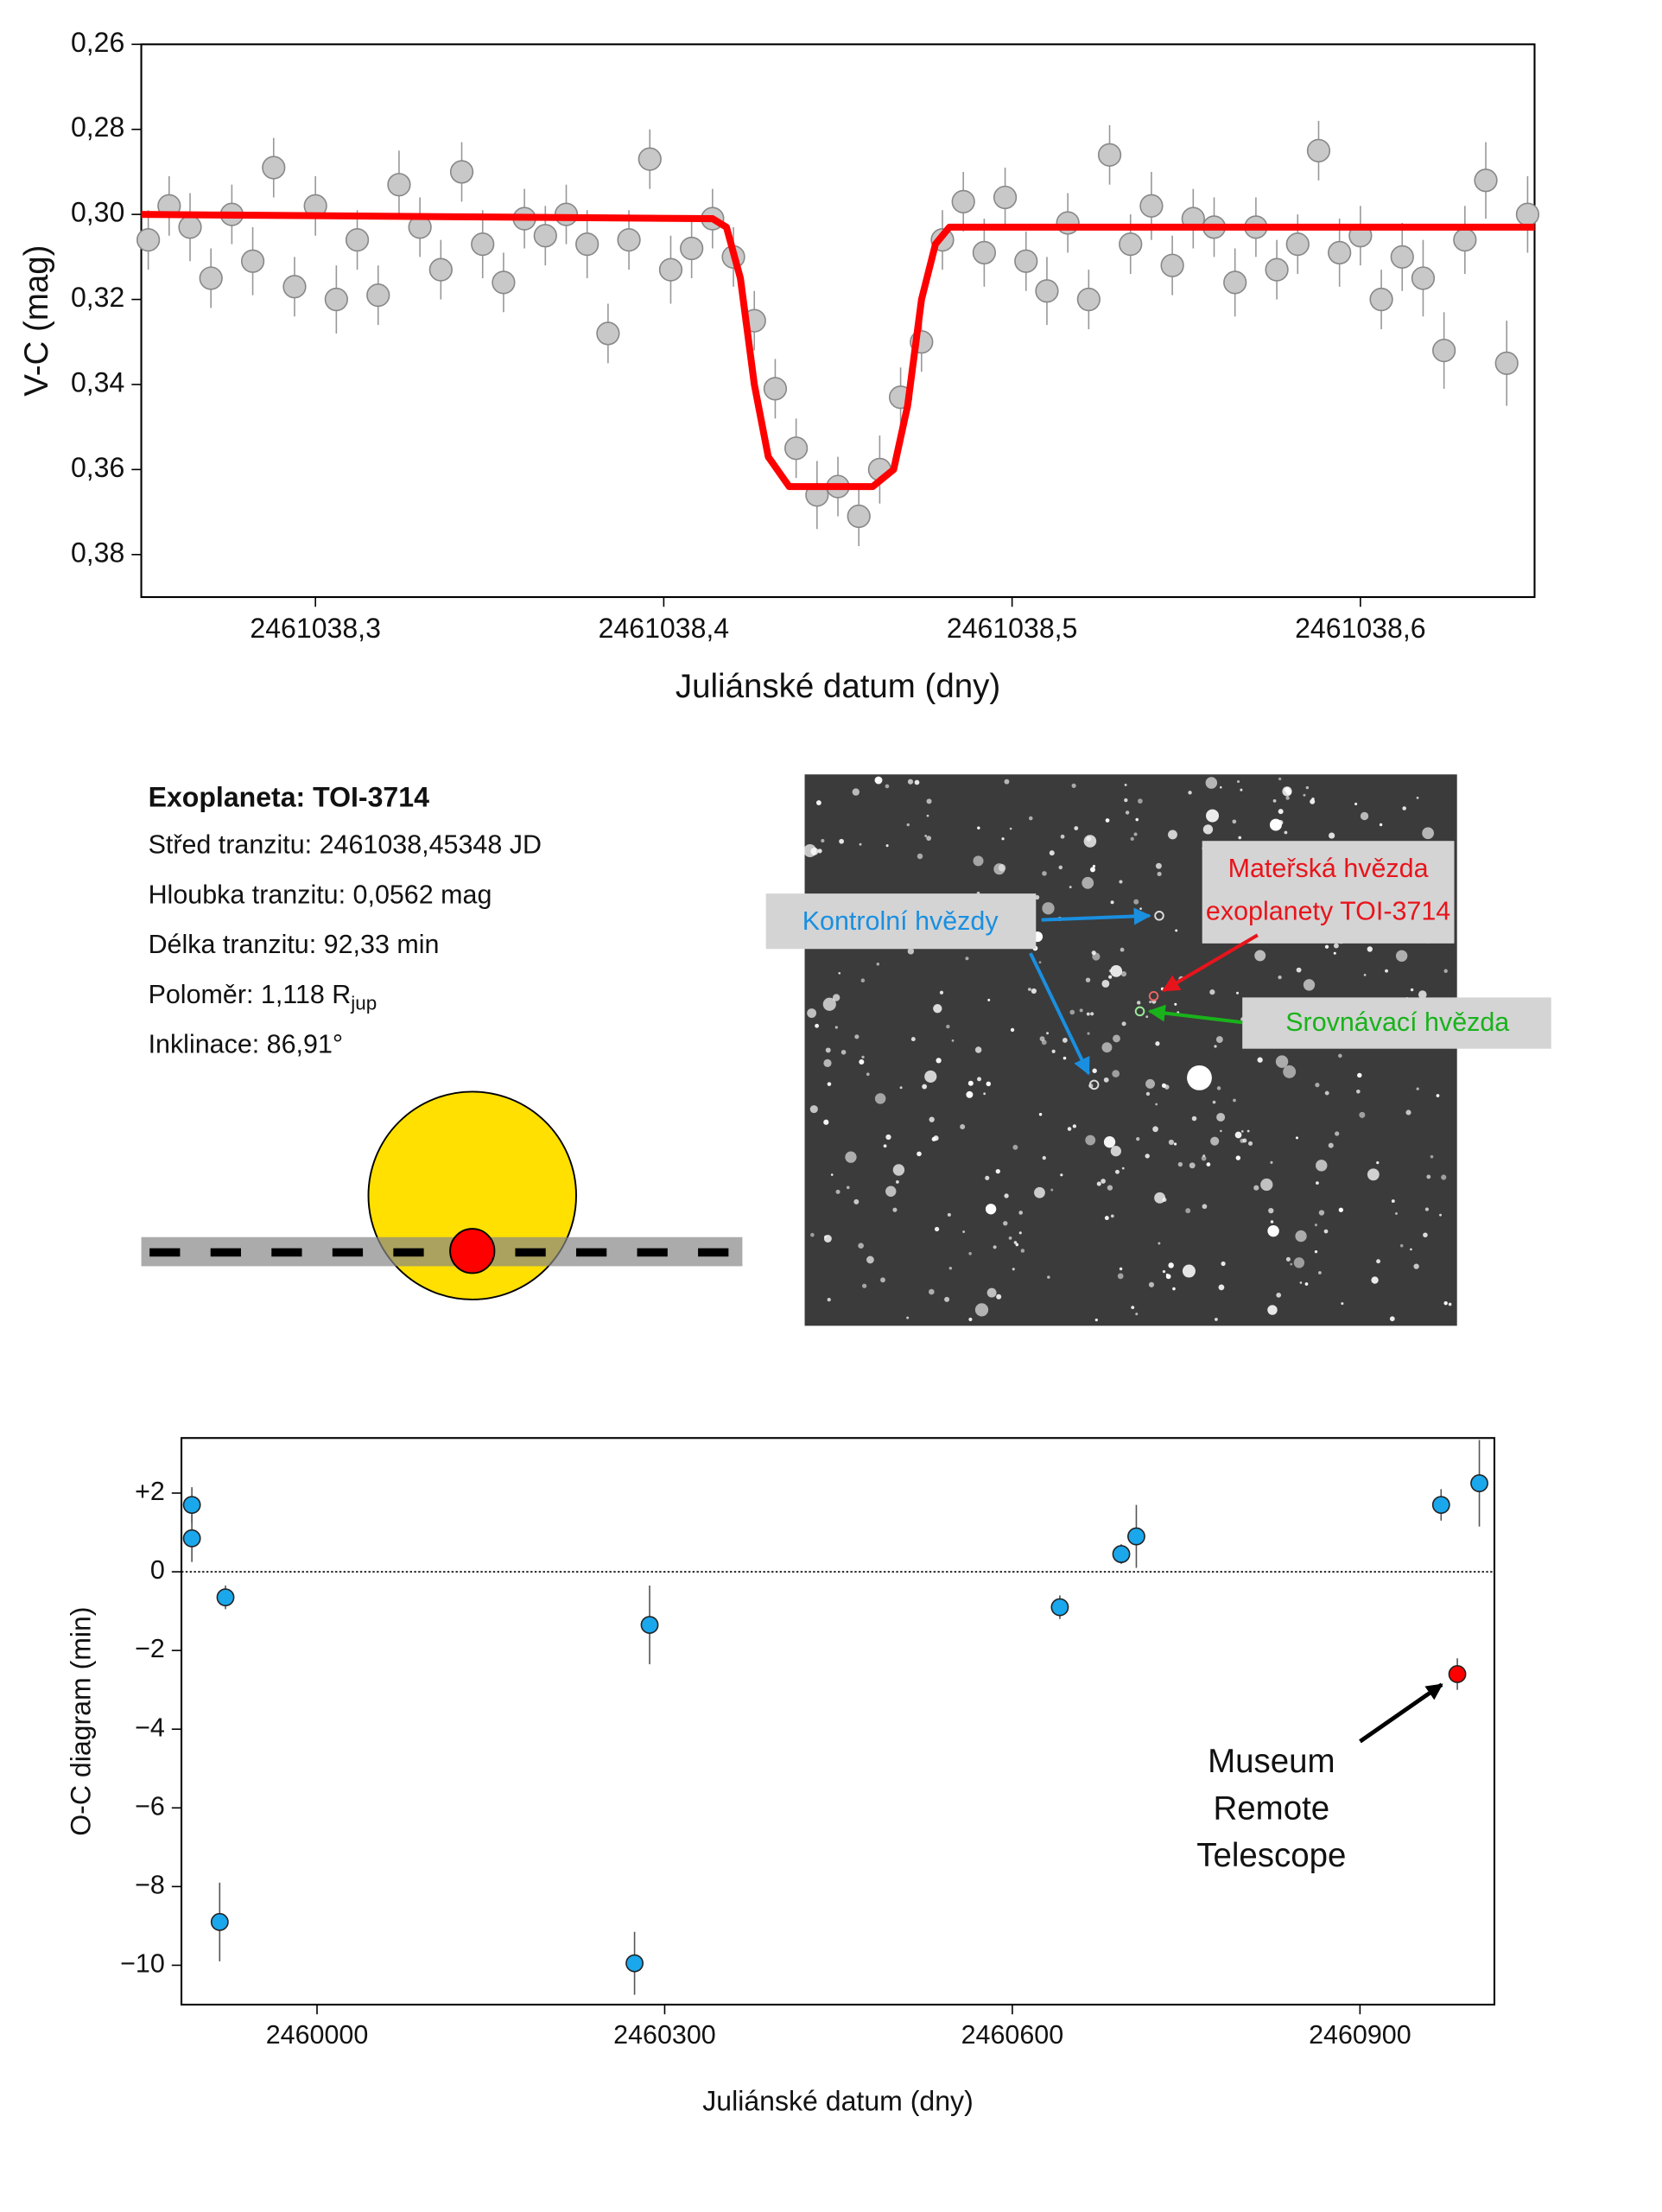  Describe the element at coordinates (246, 1044) in the screenshot. I see `info-line: Inklinace: 86,91°` at that location.